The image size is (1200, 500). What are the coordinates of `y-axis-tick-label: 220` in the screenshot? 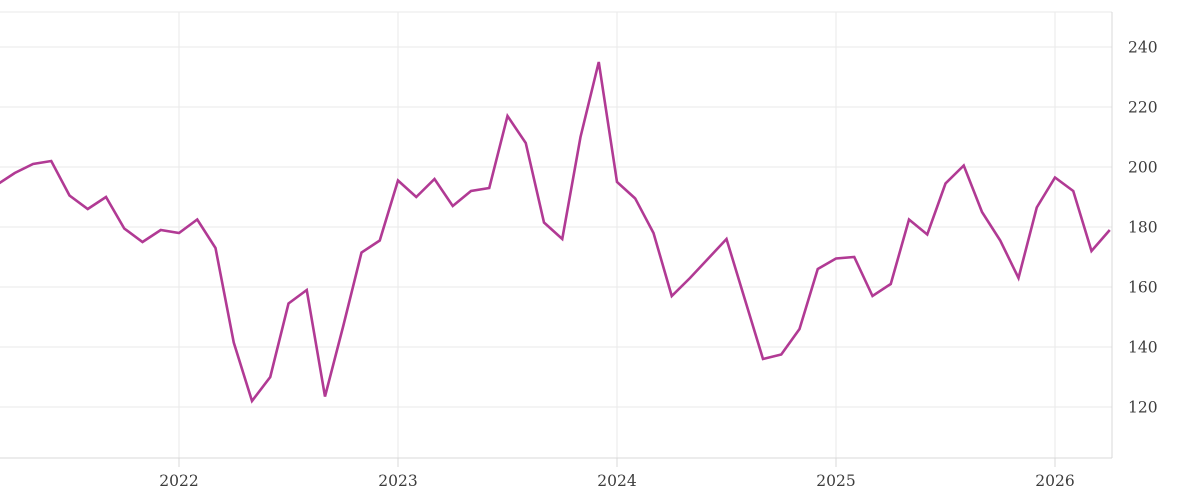 It's located at (1143, 108).